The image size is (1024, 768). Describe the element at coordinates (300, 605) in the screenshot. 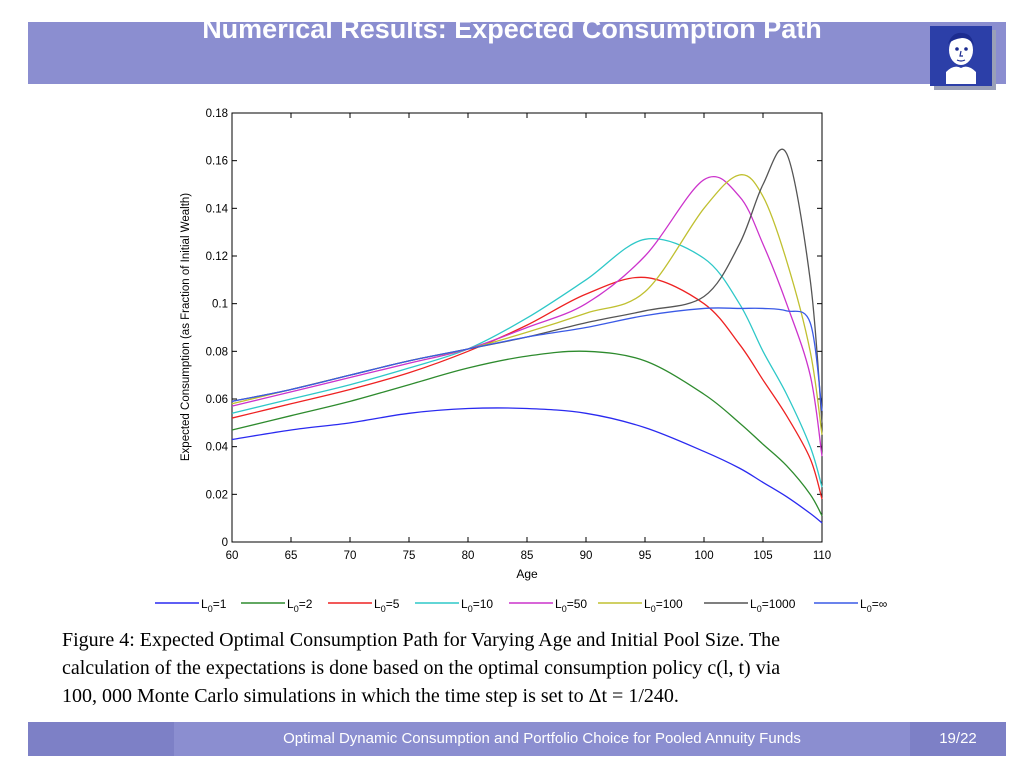

I see `legend-label: L0=2` at that location.